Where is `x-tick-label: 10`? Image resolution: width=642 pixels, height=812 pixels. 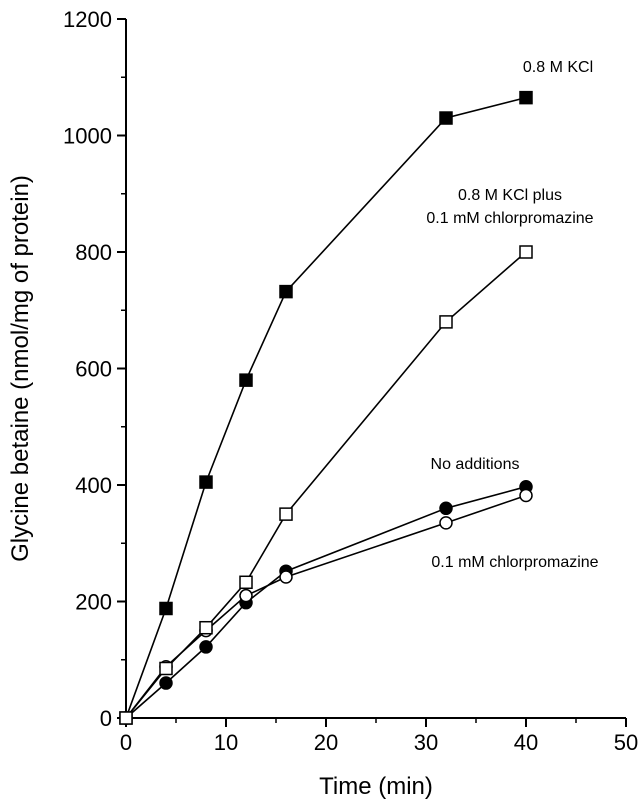
x-tick-label: 10 is located at coordinates (226, 742).